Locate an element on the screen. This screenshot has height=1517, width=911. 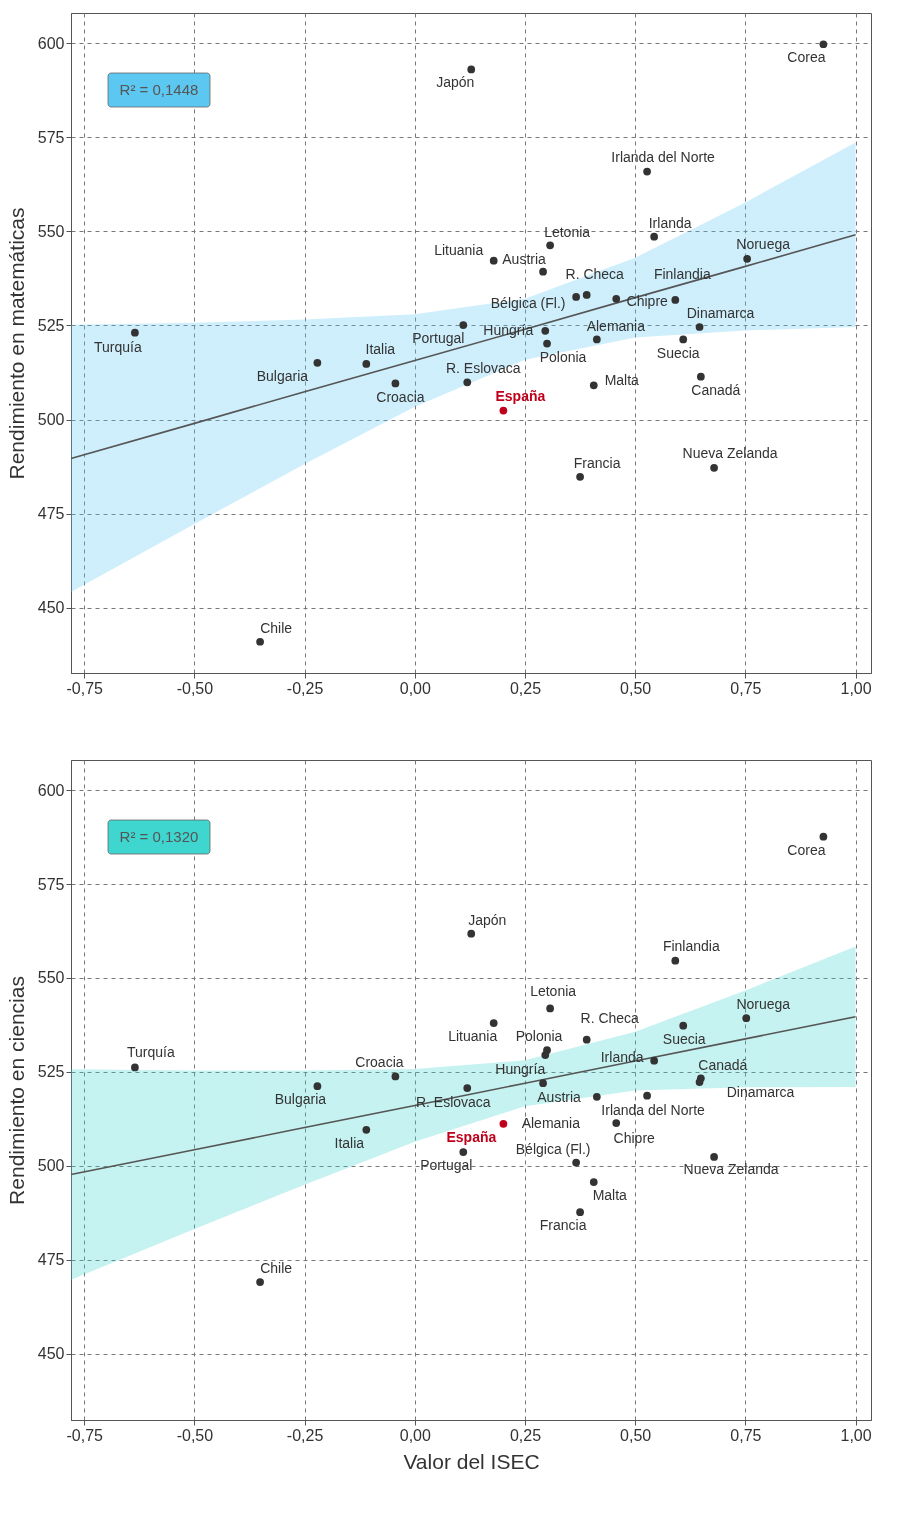
annotation: Chile is located at coordinates (276, 627).